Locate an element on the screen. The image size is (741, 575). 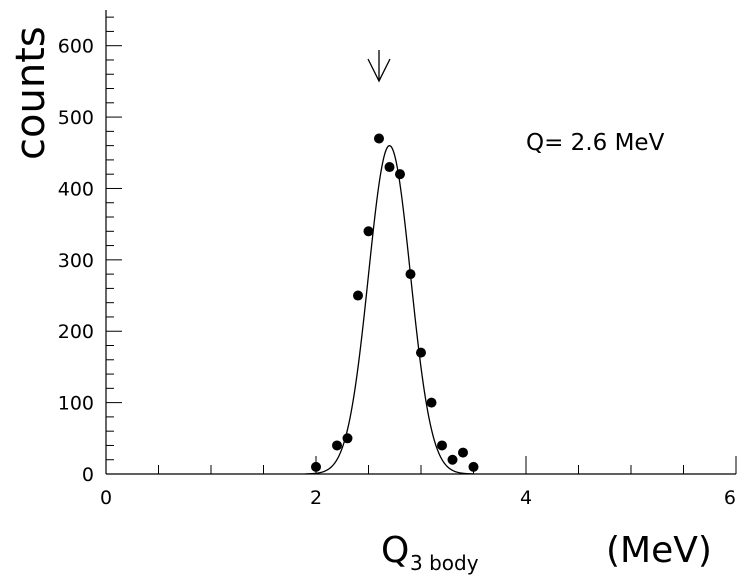
y-tick-label: 300 is located at coordinates (76, 261).